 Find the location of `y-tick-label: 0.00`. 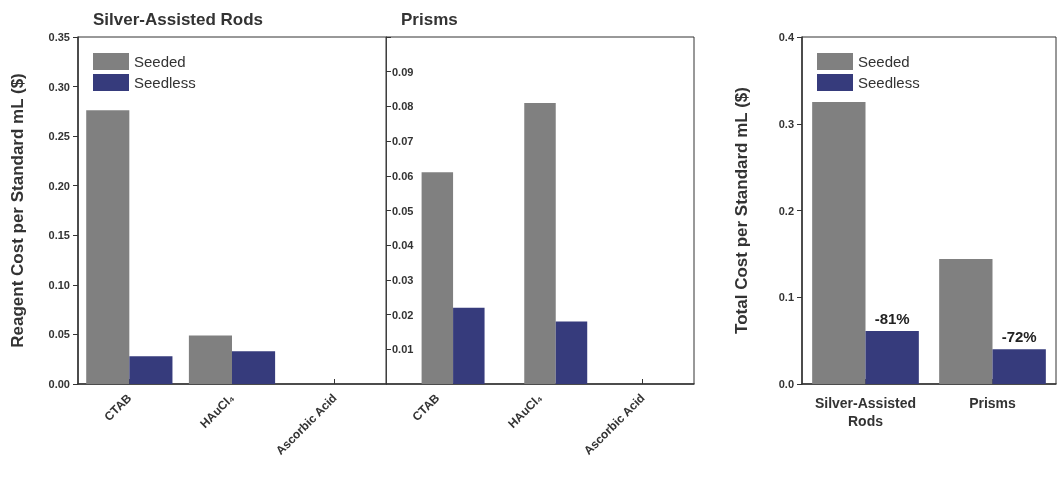

y-tick-label: 0.00 is located at coordinates (59, 384).